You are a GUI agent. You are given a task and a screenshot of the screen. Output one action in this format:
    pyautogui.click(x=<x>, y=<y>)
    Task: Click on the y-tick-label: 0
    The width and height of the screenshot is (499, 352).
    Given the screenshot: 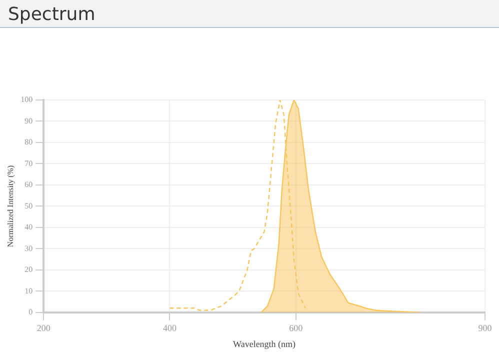 What is the action you would take?
    pyautogui.click(x=30, y=311)
    